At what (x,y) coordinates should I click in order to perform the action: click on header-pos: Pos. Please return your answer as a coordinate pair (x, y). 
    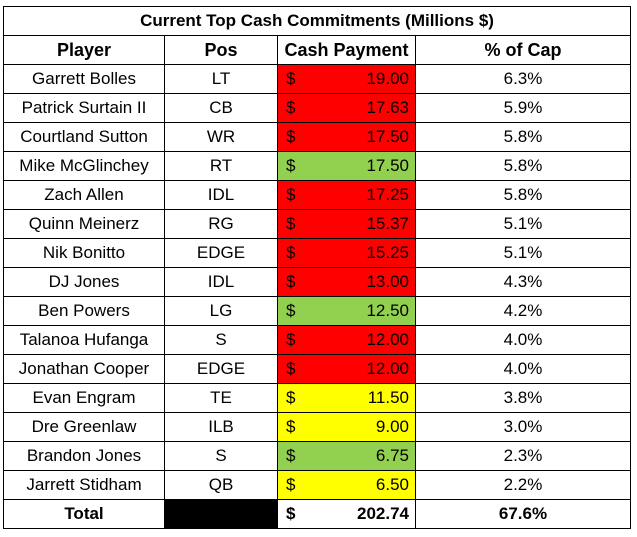
    Looking at the image, I should click on (221, 50).